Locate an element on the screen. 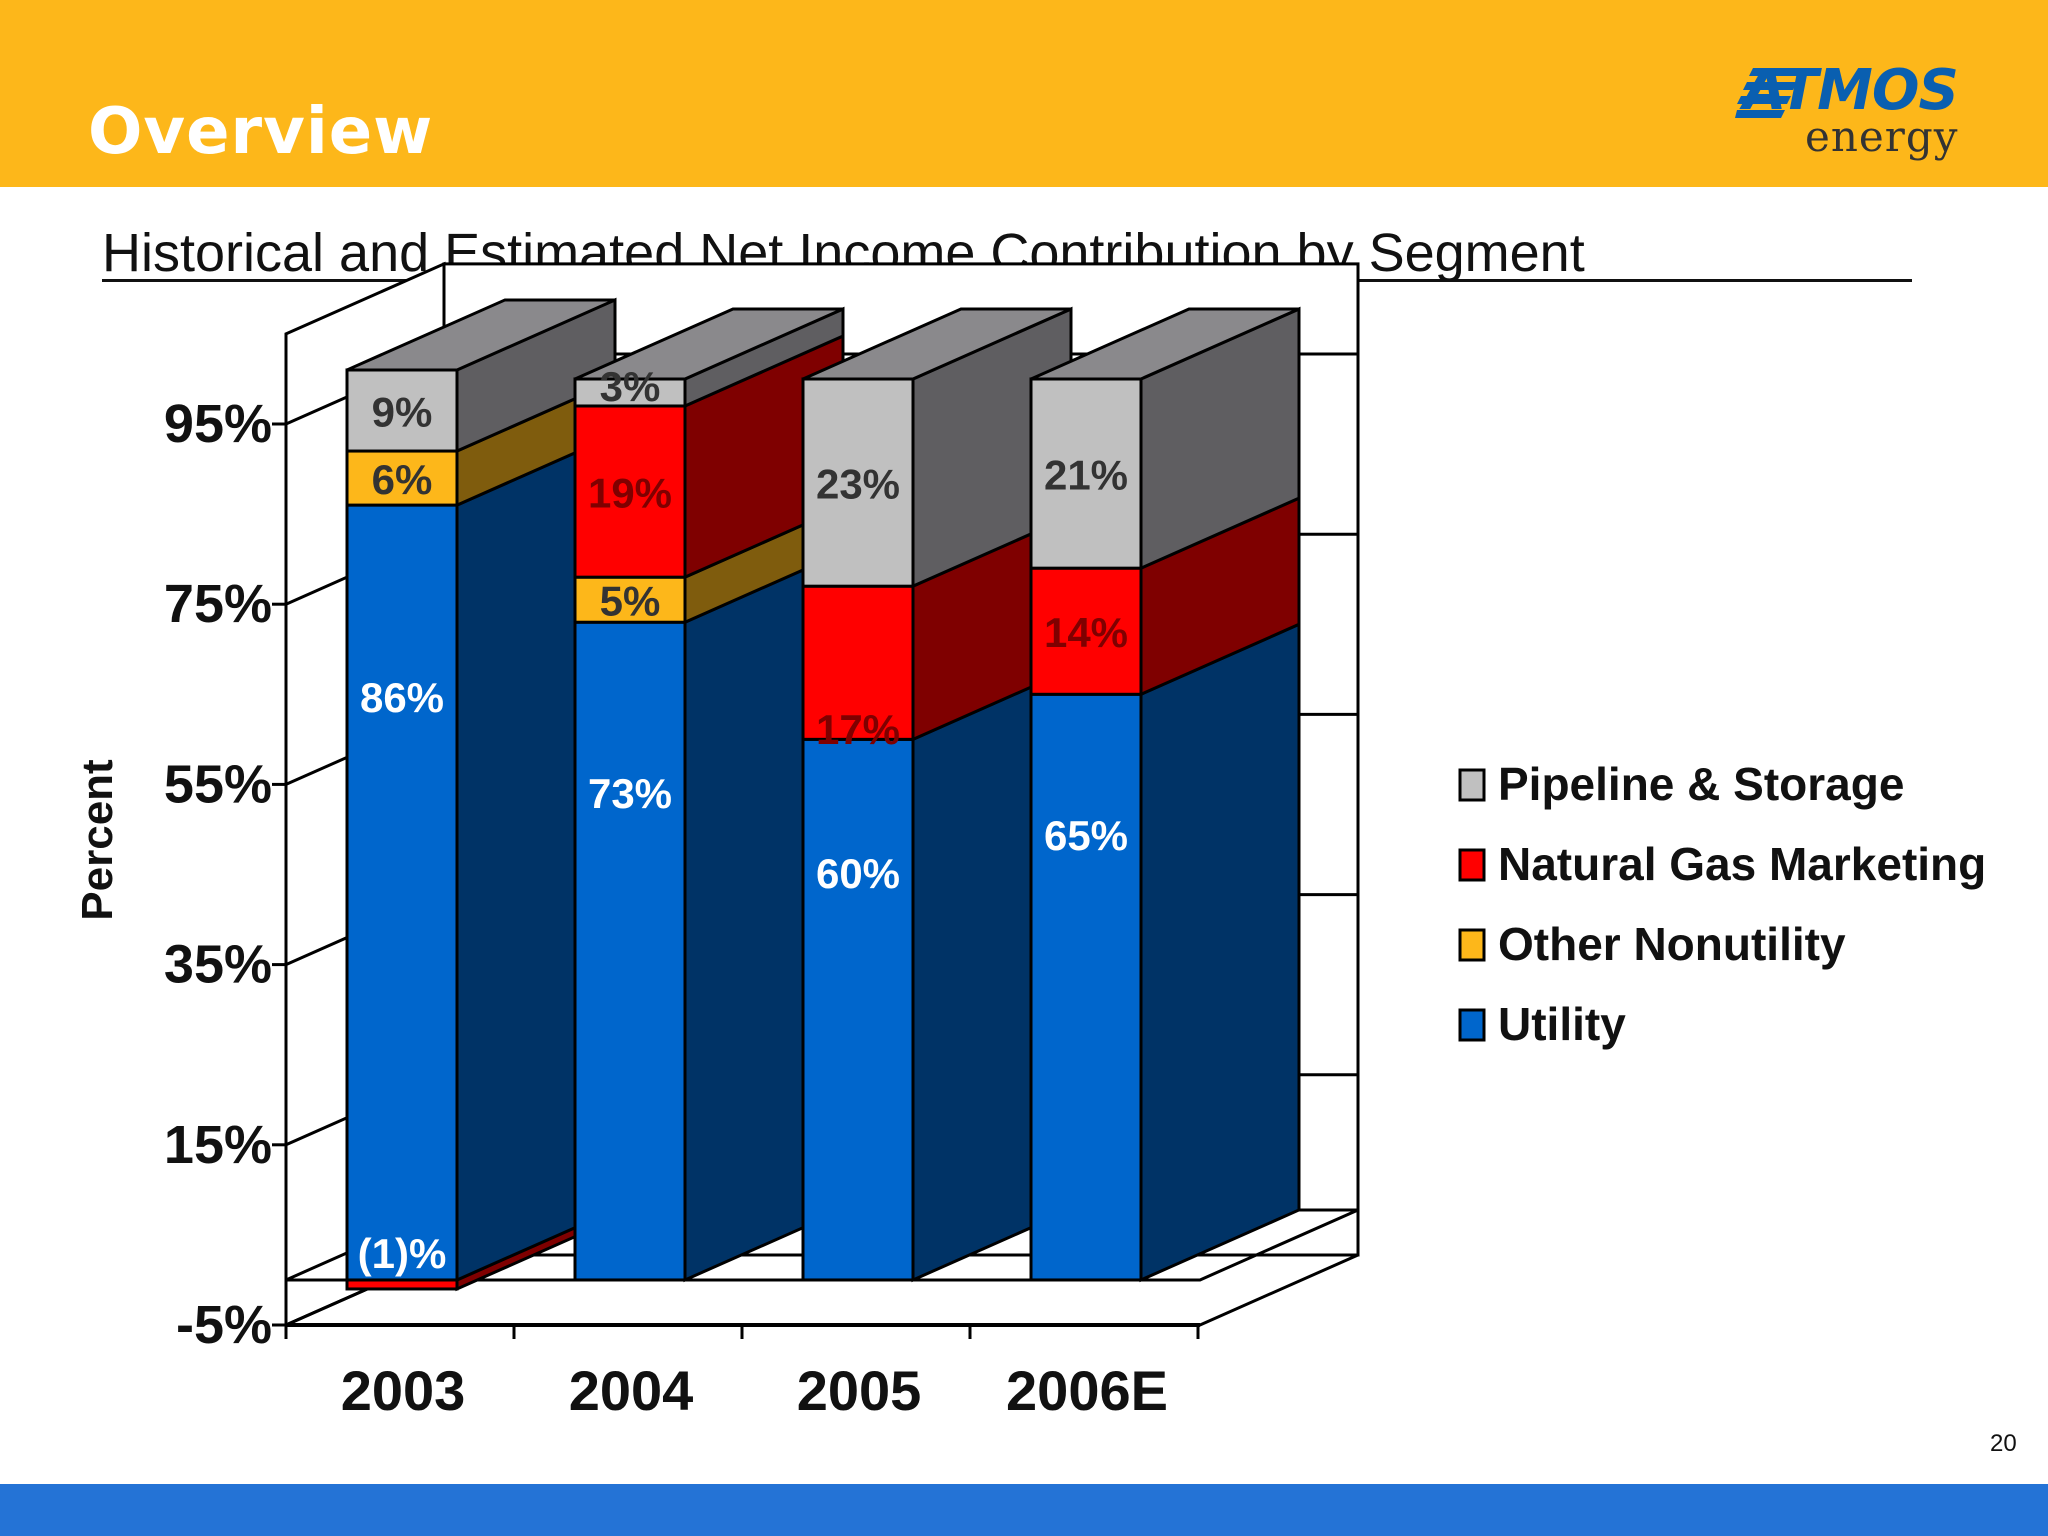  data-label: 9% is located at coordinates (402, 411).